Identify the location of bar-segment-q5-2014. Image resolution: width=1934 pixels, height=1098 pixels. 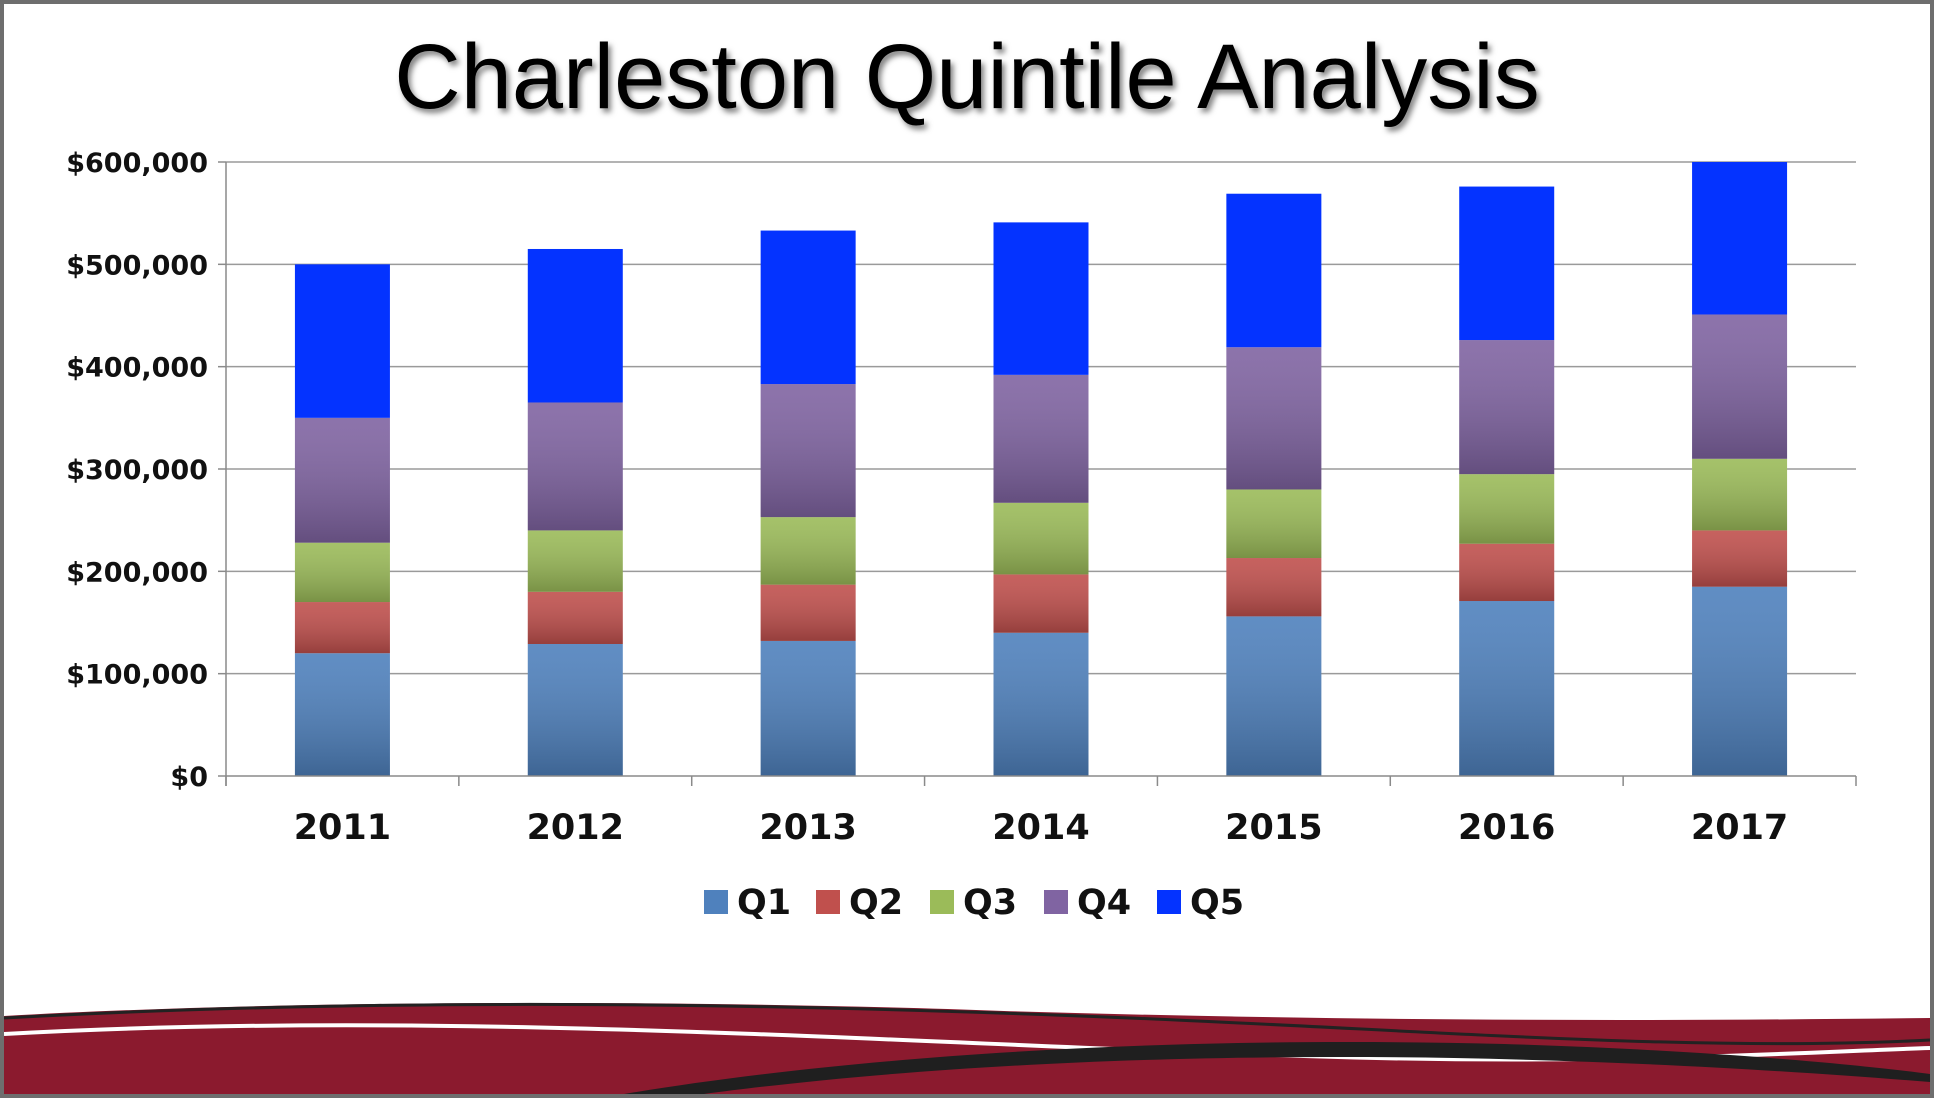
(1041, 298).